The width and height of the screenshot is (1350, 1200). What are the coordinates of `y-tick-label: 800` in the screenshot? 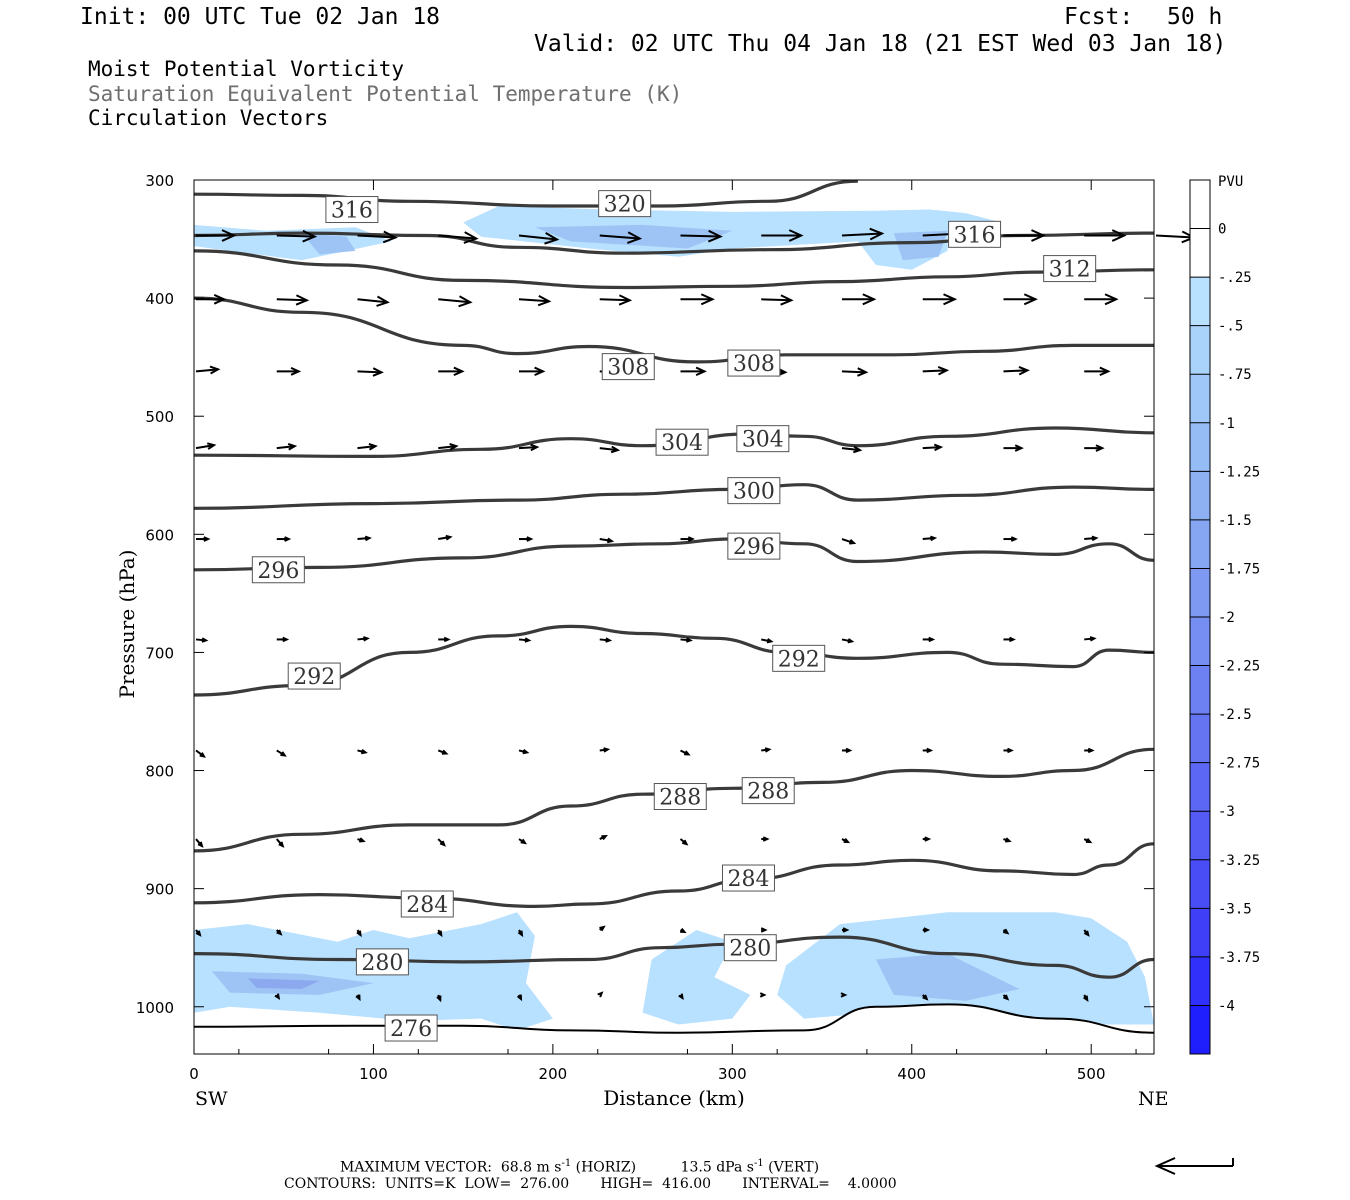 It's located at (159, 772).